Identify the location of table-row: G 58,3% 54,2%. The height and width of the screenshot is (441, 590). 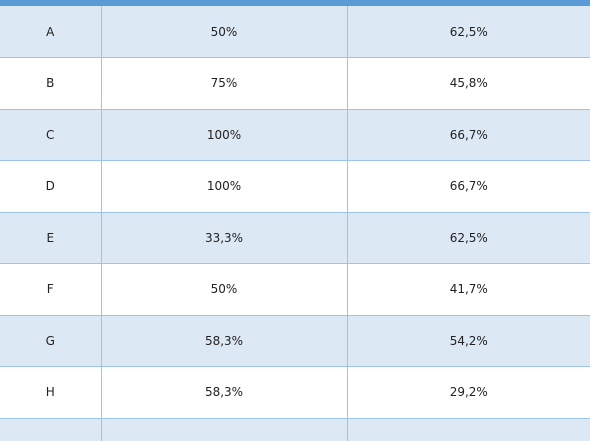
(295, 341).